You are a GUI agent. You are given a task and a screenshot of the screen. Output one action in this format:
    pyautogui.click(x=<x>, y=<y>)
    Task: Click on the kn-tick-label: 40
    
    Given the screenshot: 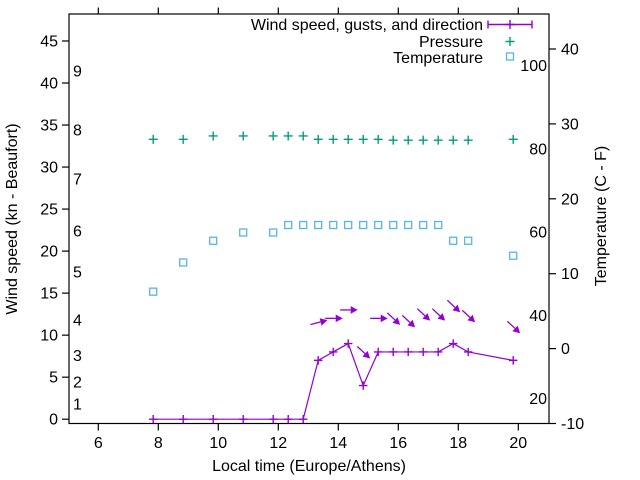 What is the action you would take?
    pyautogui.click(x=49, y=84)
    